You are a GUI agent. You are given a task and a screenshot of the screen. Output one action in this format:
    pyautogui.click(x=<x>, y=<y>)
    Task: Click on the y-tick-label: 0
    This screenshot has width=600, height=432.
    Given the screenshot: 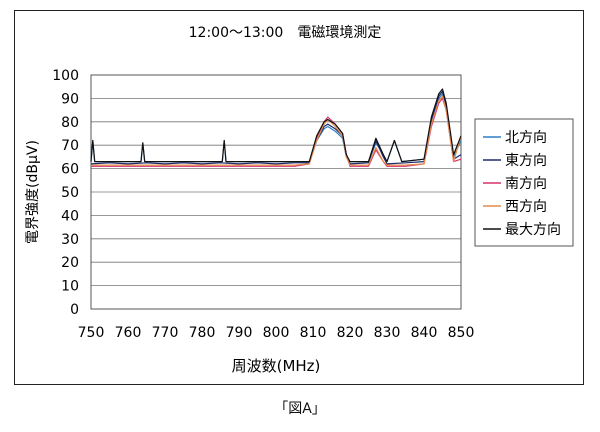 What is the action you would take?
    pyautogui.click(x=74, y=310)
    